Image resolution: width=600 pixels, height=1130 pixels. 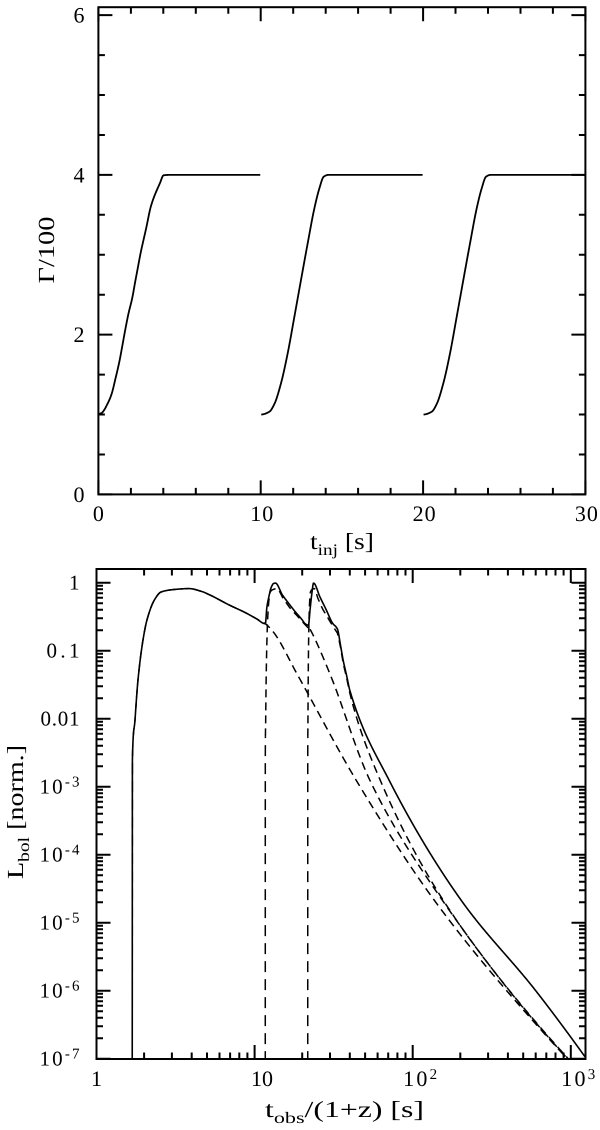 What do you see at coordinates (60, 923) in the screenshot?
I see `svg-text:10-5: 10 -5` at bounding box center [60, 923].